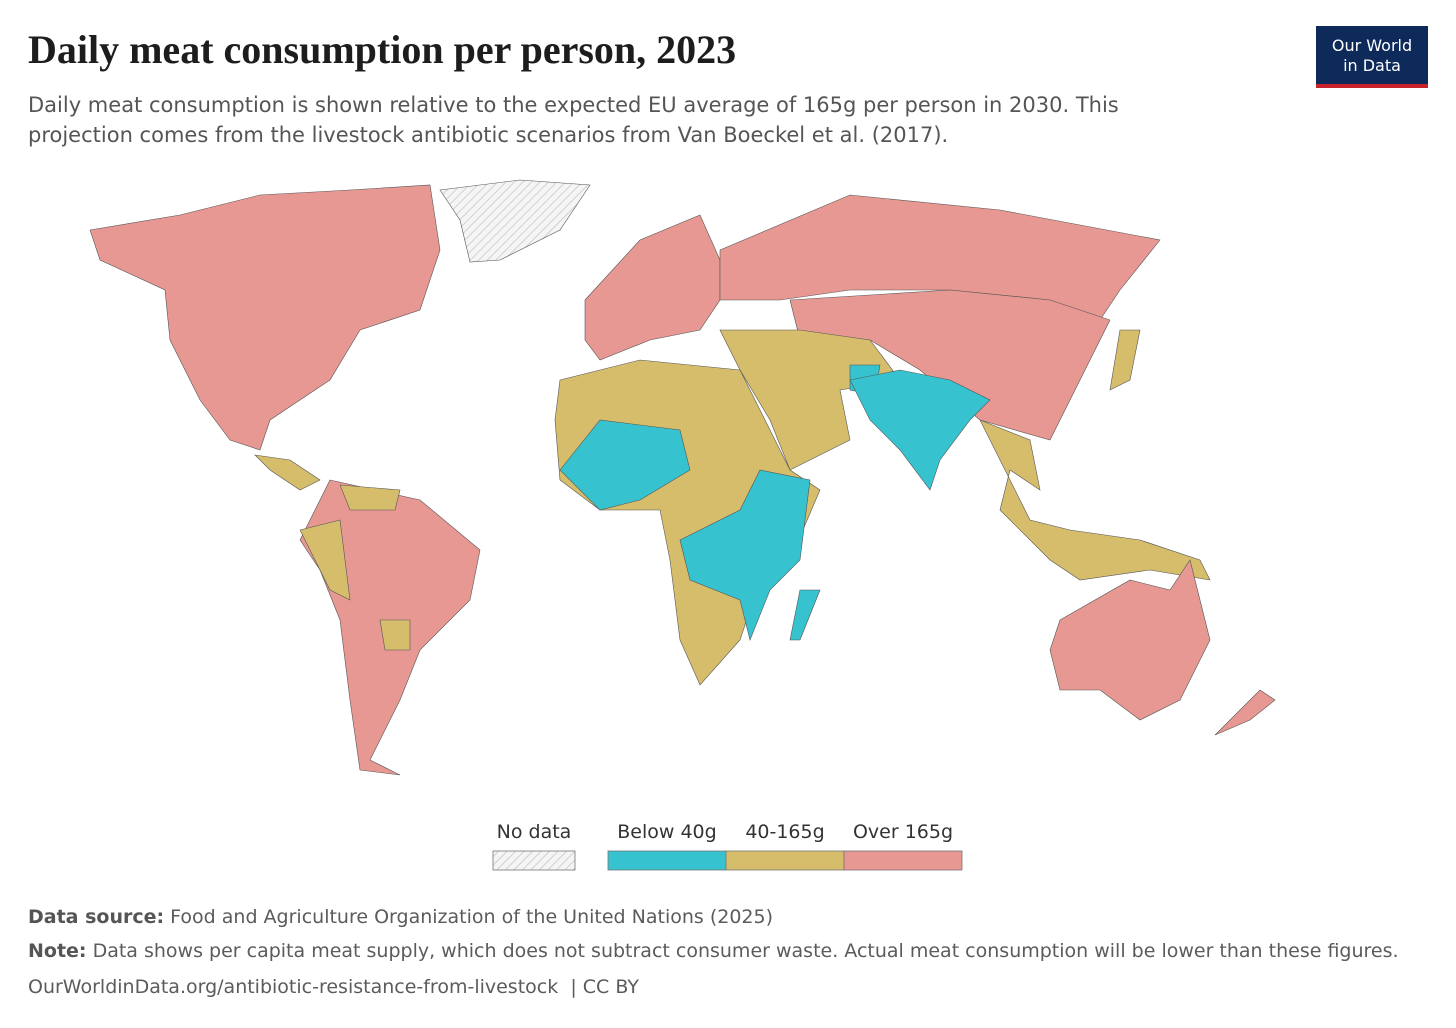 This screenshot has width=1456, height=1028. Describe the element at coordinates (1125, 360) in the screenshot. I see `japan` at that location.